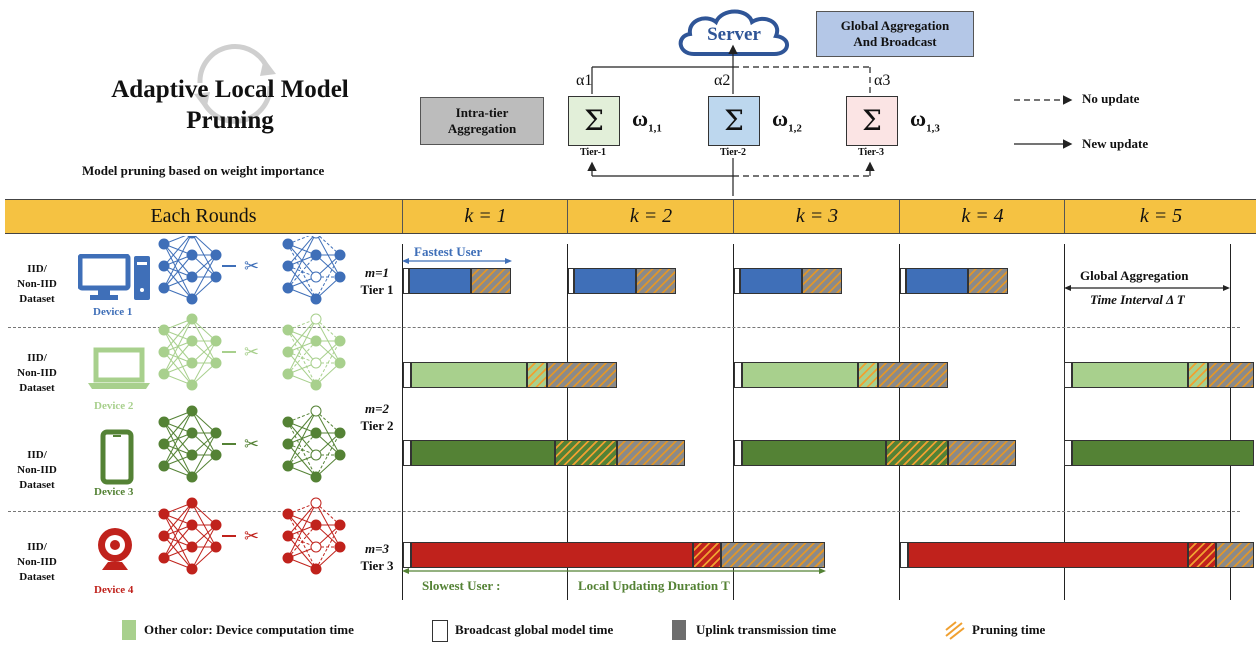 The width and height of the screenshot is (1260, 652). What do you see at coordinates (655, 128) in the screenshot?
I see `omega-1-sub: 1,1` at bounding box center [655, 128].